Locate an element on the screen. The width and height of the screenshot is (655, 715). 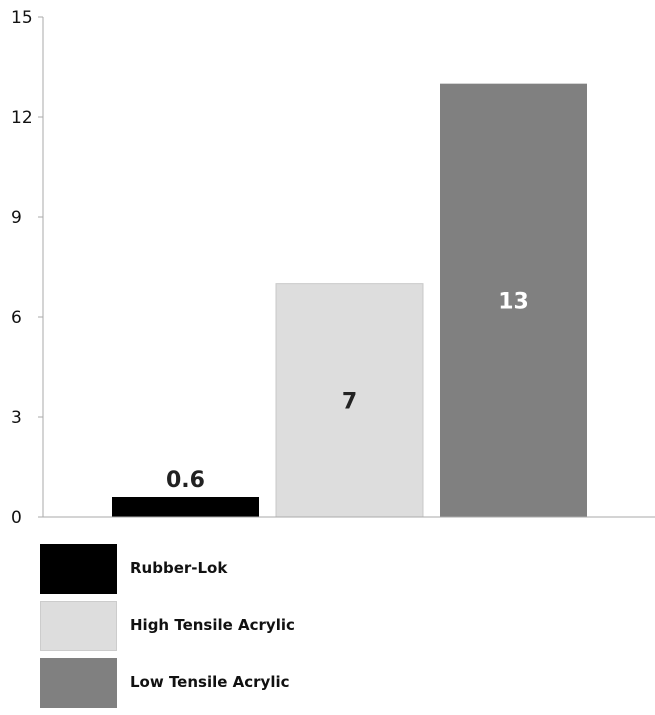
data-label-low-tensile-acrylic: 13 is located at coordinates (513, 301).